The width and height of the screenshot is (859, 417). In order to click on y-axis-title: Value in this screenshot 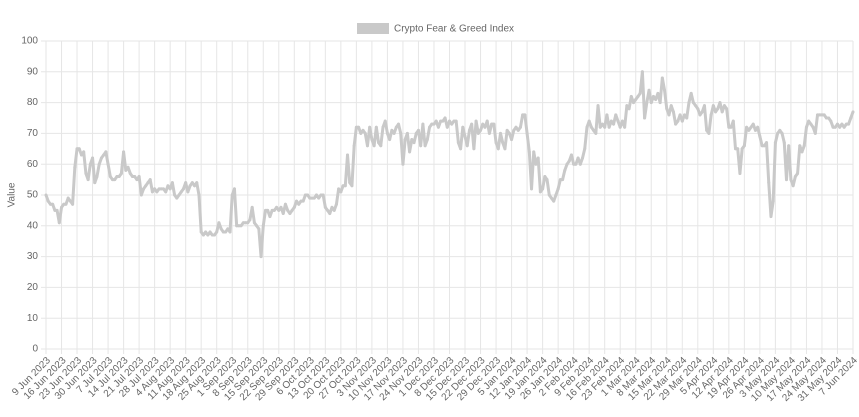, I will do `click(12, 194)`.